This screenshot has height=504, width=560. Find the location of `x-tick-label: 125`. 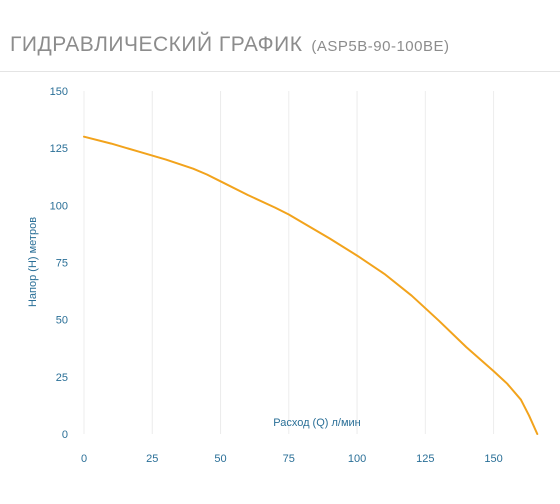

x-tick-label: 125 is located at coordinates (425, 459).